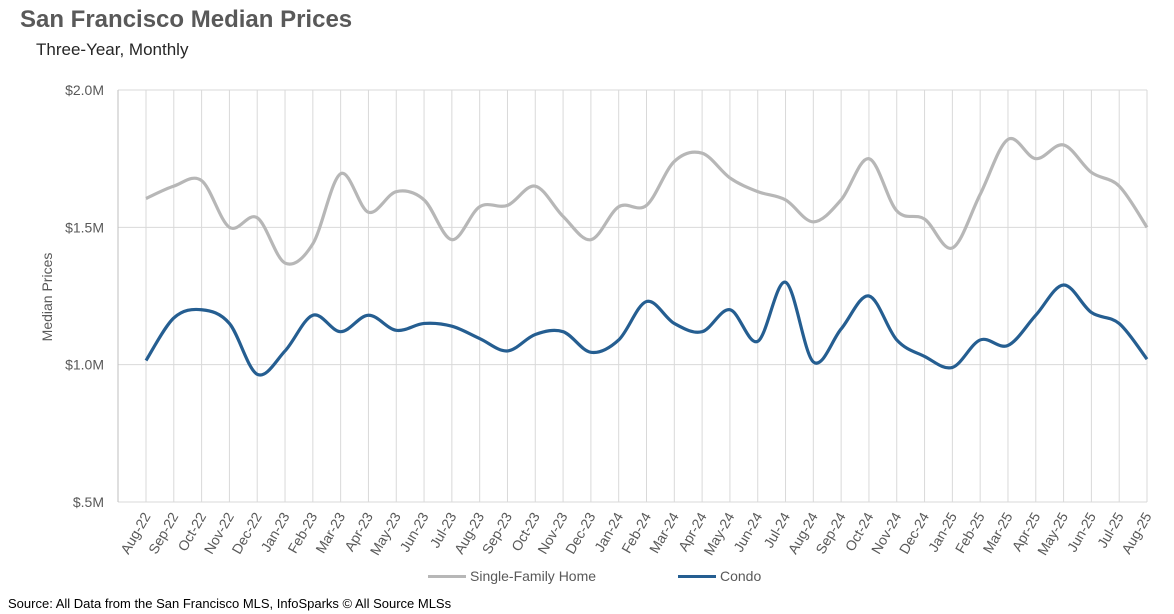 This screenshot has height=614, width=1174. Describe the element at coordinates (697, 576) in the screenshot. I see `legend-swatch-condo` at that location.